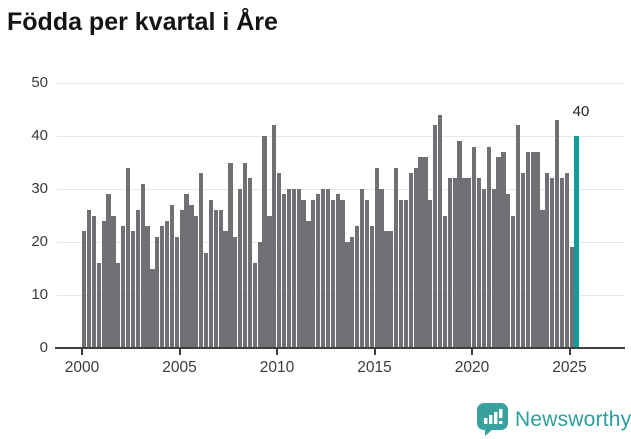 This screenshot has height=439, width=631. I want to click on highlight-value-label: 40, so click(581, 111).